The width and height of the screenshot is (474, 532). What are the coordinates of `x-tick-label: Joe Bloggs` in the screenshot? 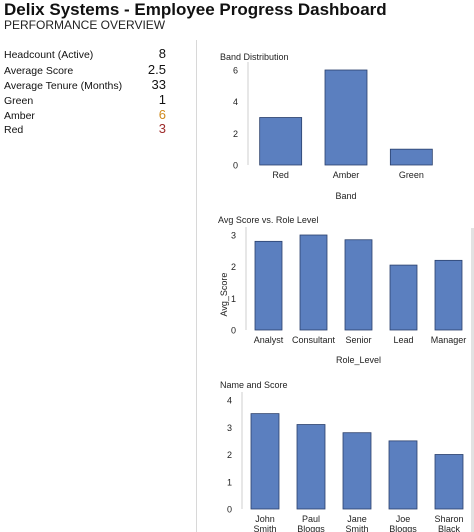 It's located at (403, 523).